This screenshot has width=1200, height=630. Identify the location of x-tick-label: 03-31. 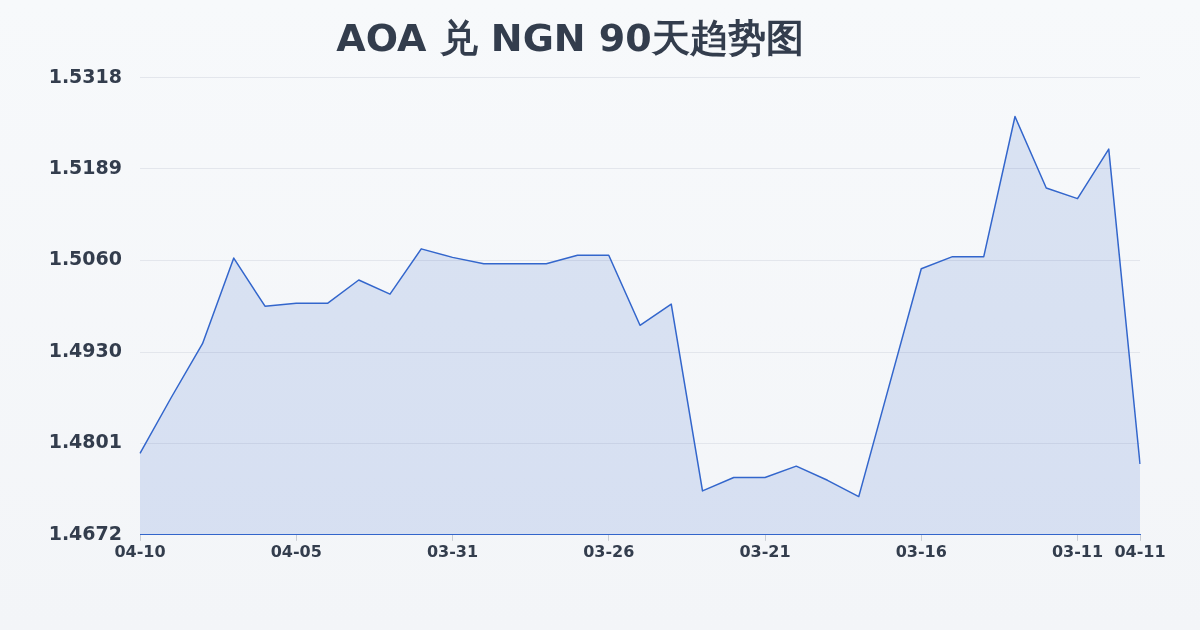
(452, 551).